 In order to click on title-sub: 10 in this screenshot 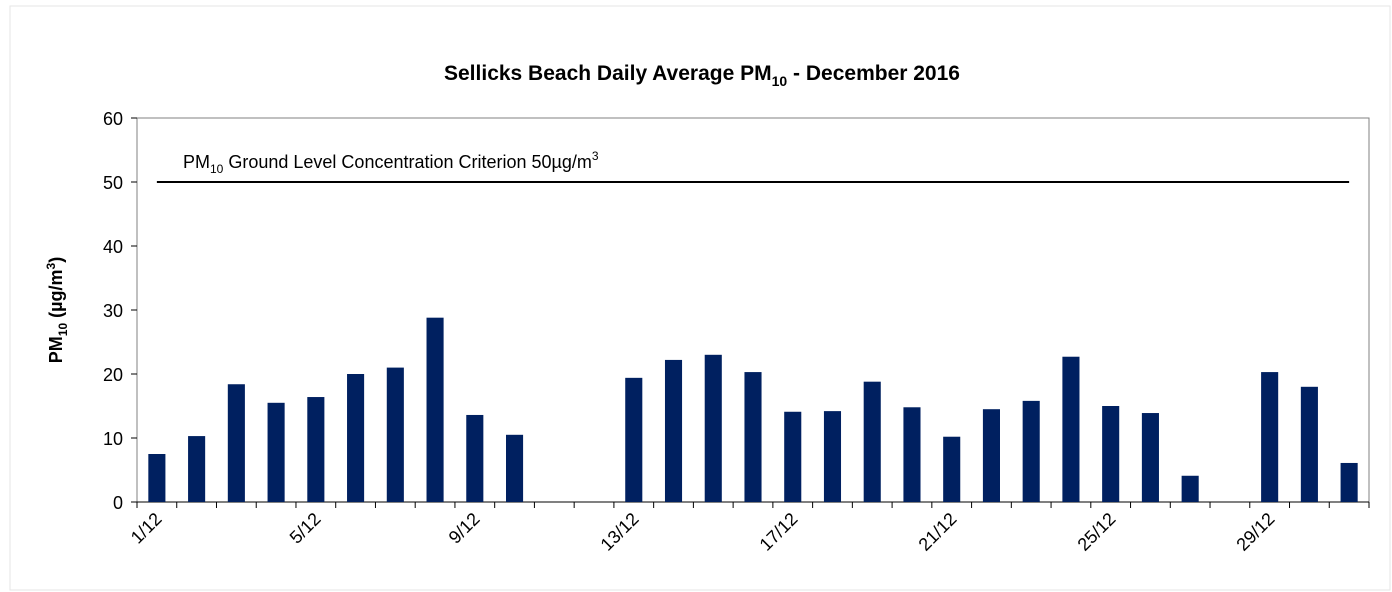, I will do `click(780, 81)`.